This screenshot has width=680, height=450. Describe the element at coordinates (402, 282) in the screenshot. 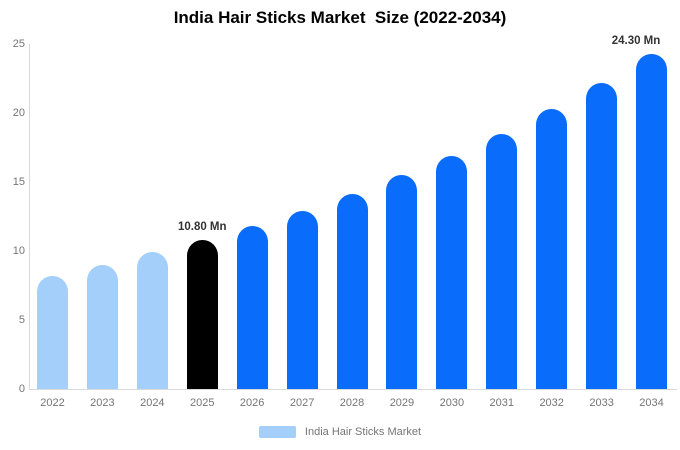

I see `bar-2029` at that location.